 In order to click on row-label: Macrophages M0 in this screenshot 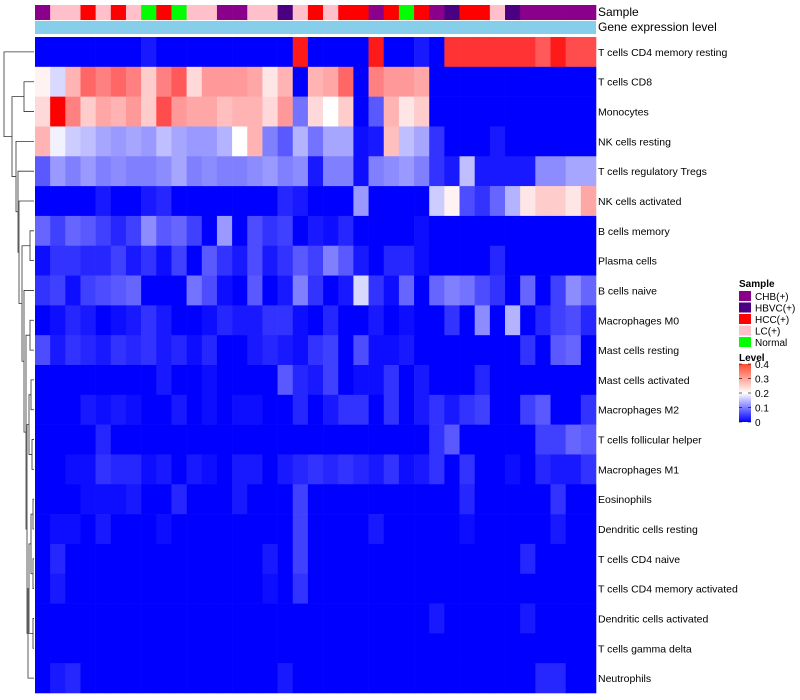, I will do `click(638, 321)`.